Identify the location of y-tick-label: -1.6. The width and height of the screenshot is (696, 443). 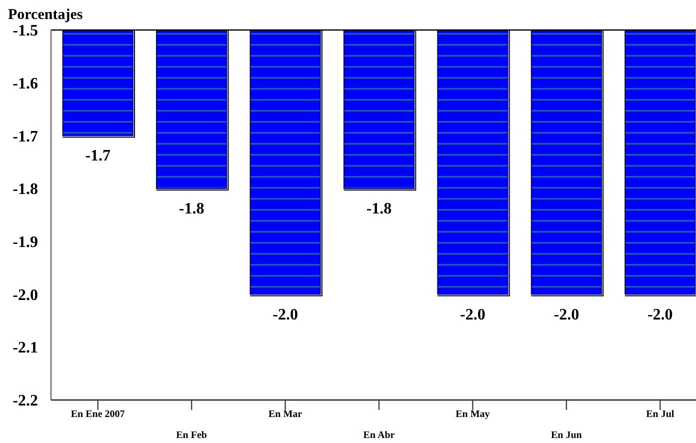
(25, 83).